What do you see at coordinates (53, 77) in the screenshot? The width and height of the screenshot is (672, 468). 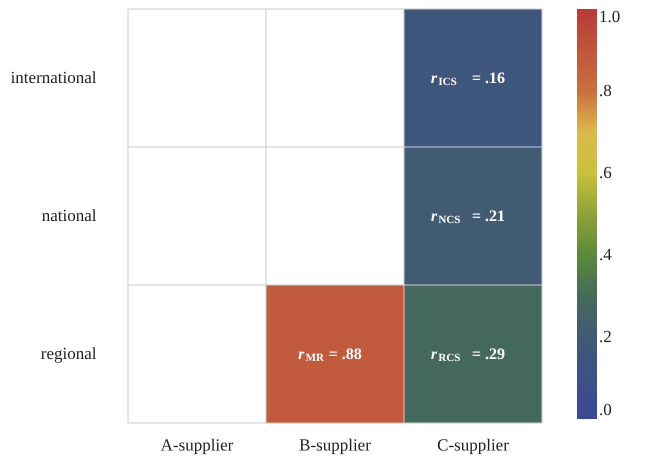 I see `y-tick-label: international` at bounding box center [53, 77].